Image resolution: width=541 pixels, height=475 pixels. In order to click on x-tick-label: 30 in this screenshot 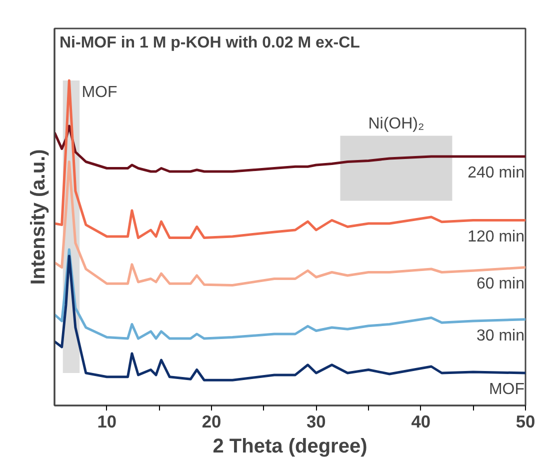, I will do `click(316, 422)`.